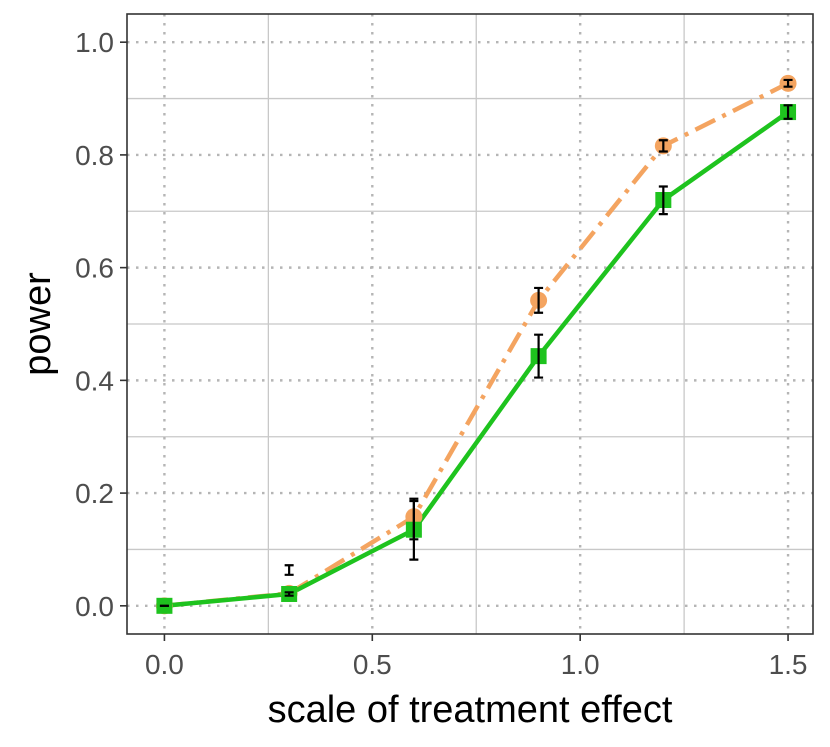  I want to click on x-tick-label: 0.5, so click(372, 664).